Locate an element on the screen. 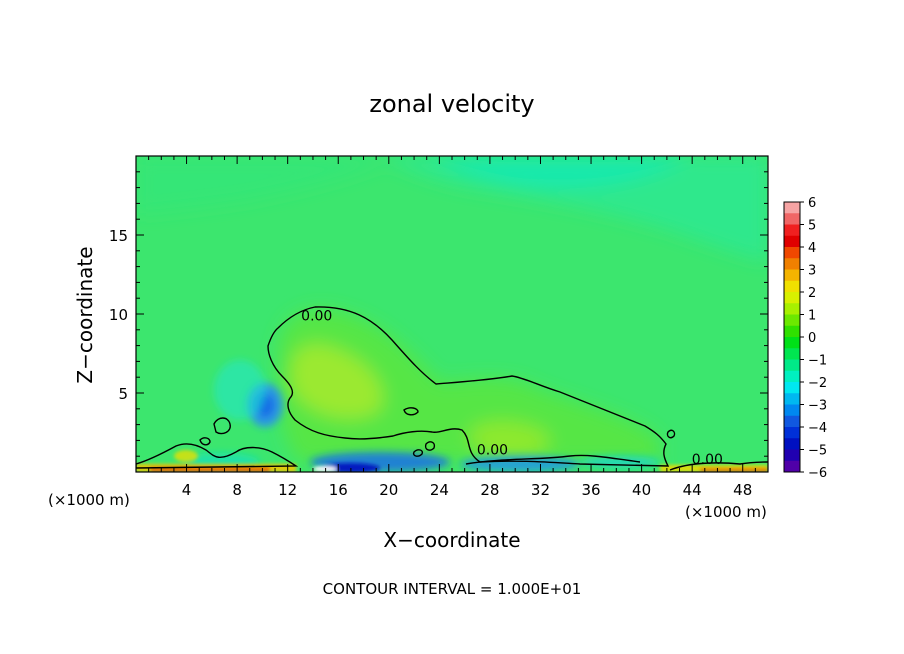 Image resolution: width=904 pixels, height=654 pixels. x-tick-label: 24 is located at coordinates (439, 490).